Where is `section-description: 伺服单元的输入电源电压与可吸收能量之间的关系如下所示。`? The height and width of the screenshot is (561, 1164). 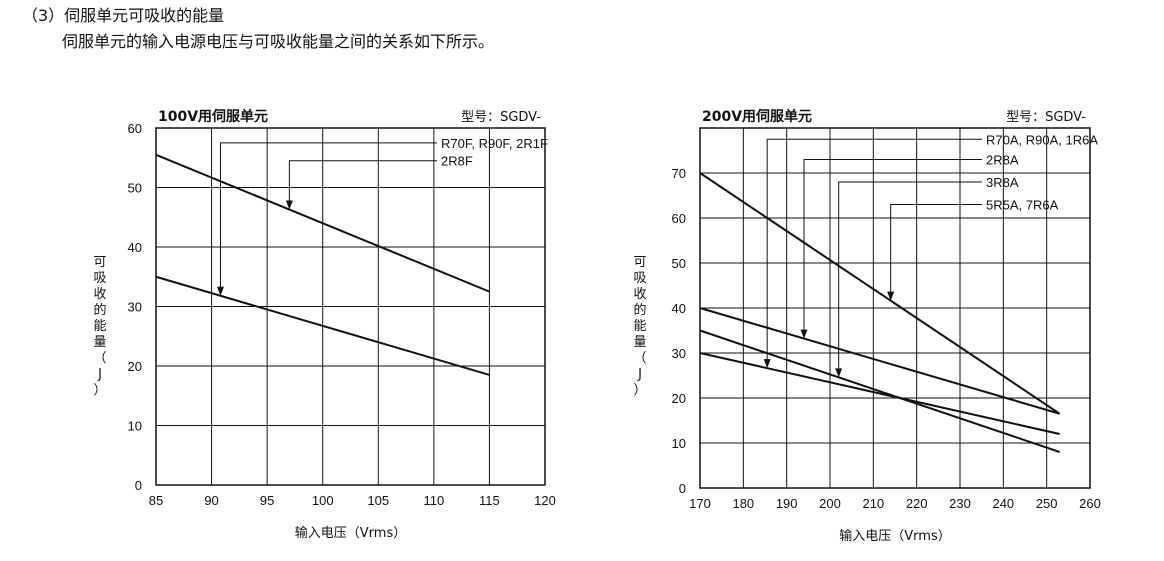
section-description: 伺服单元的输入电源电压与可吸收能量之间的关系如下所示。 is located at coordinates (278, 41).